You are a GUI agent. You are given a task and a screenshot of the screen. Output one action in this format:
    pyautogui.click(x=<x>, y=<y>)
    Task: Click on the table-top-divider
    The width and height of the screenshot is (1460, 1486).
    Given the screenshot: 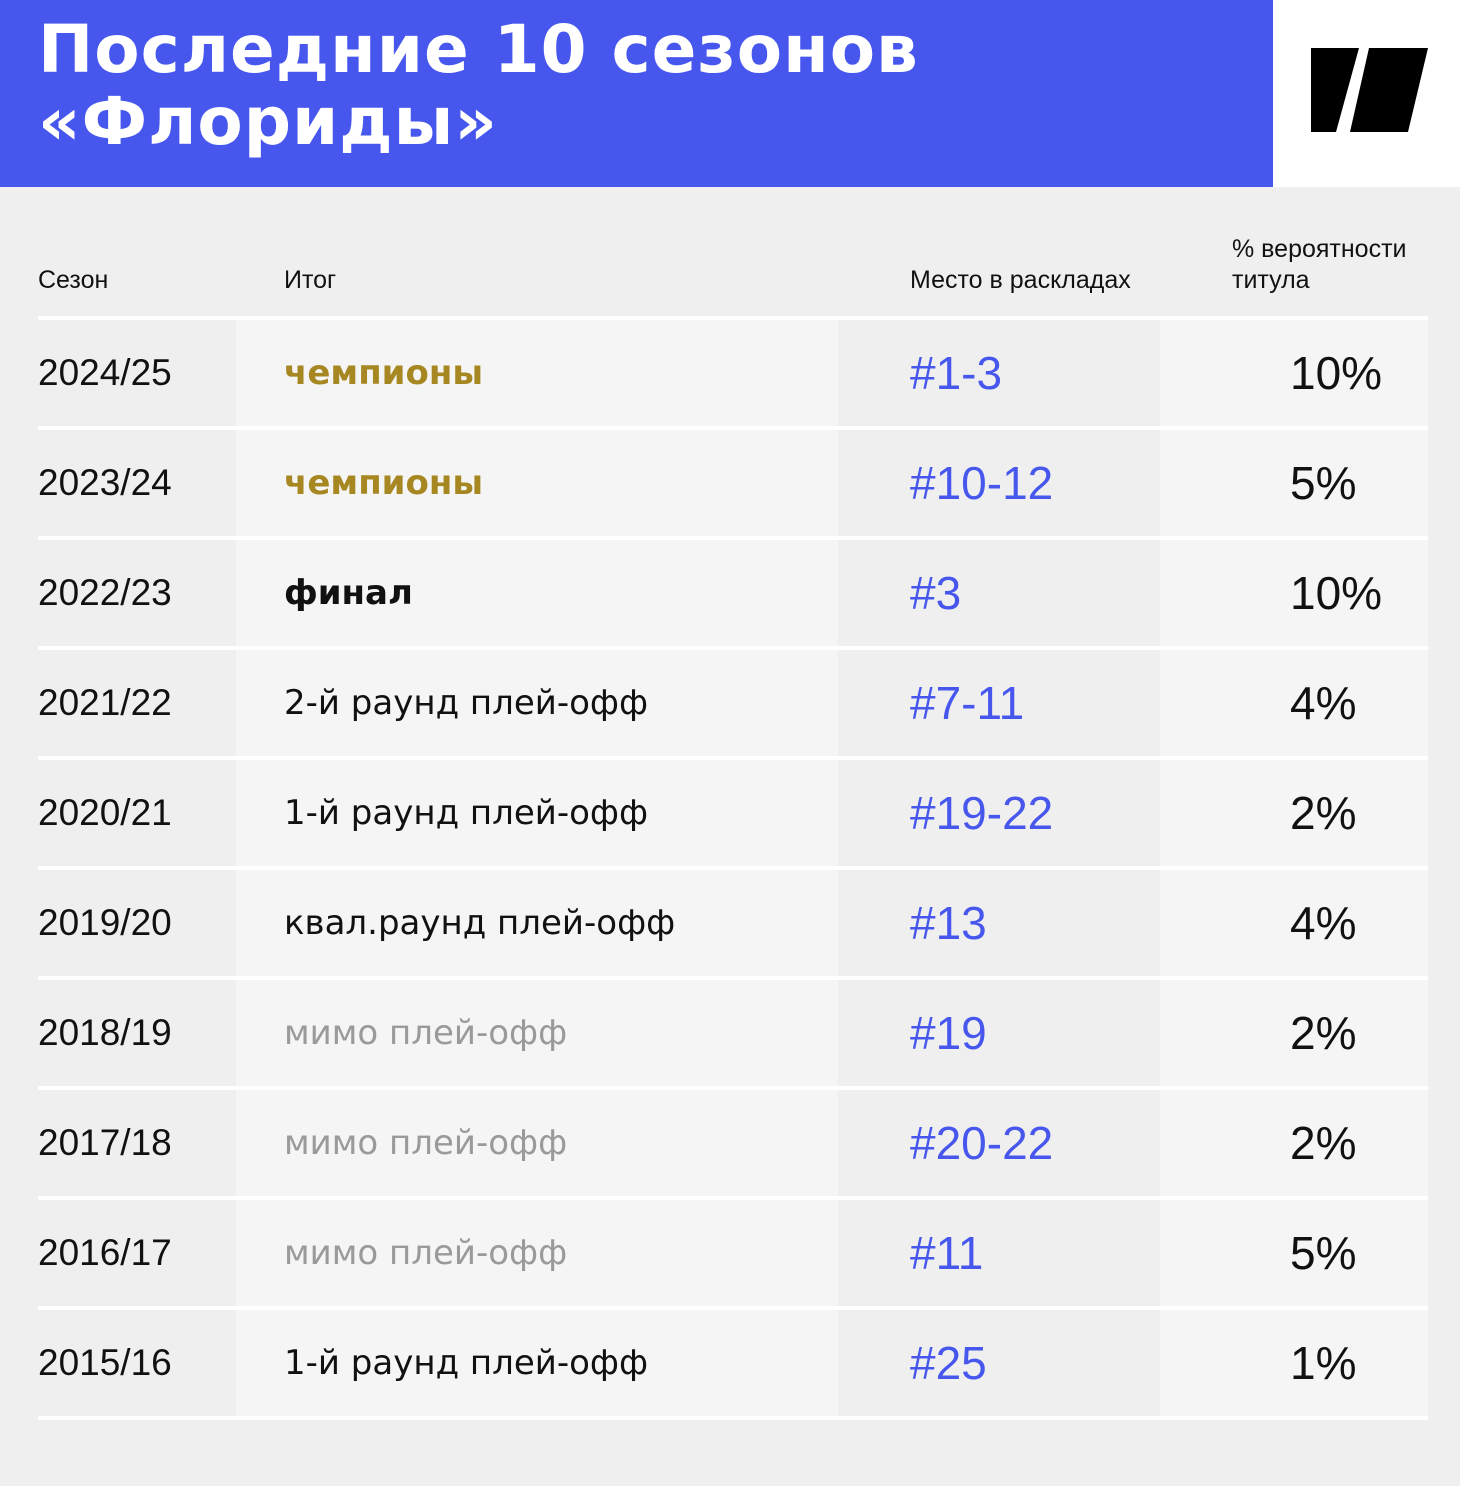 What is the action you would take?
    pyautogui.click(x=733, y=318)
    